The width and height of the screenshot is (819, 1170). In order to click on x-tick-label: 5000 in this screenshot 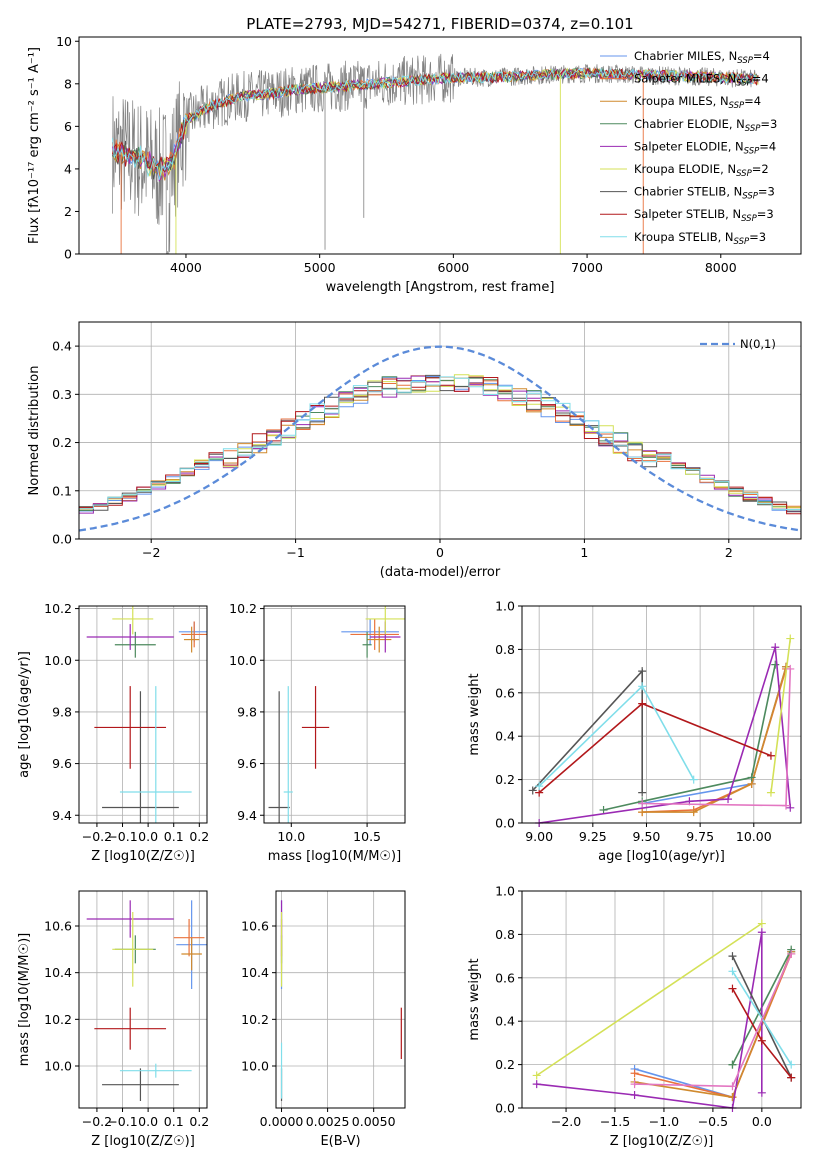, I will do `click(320, 267)`.